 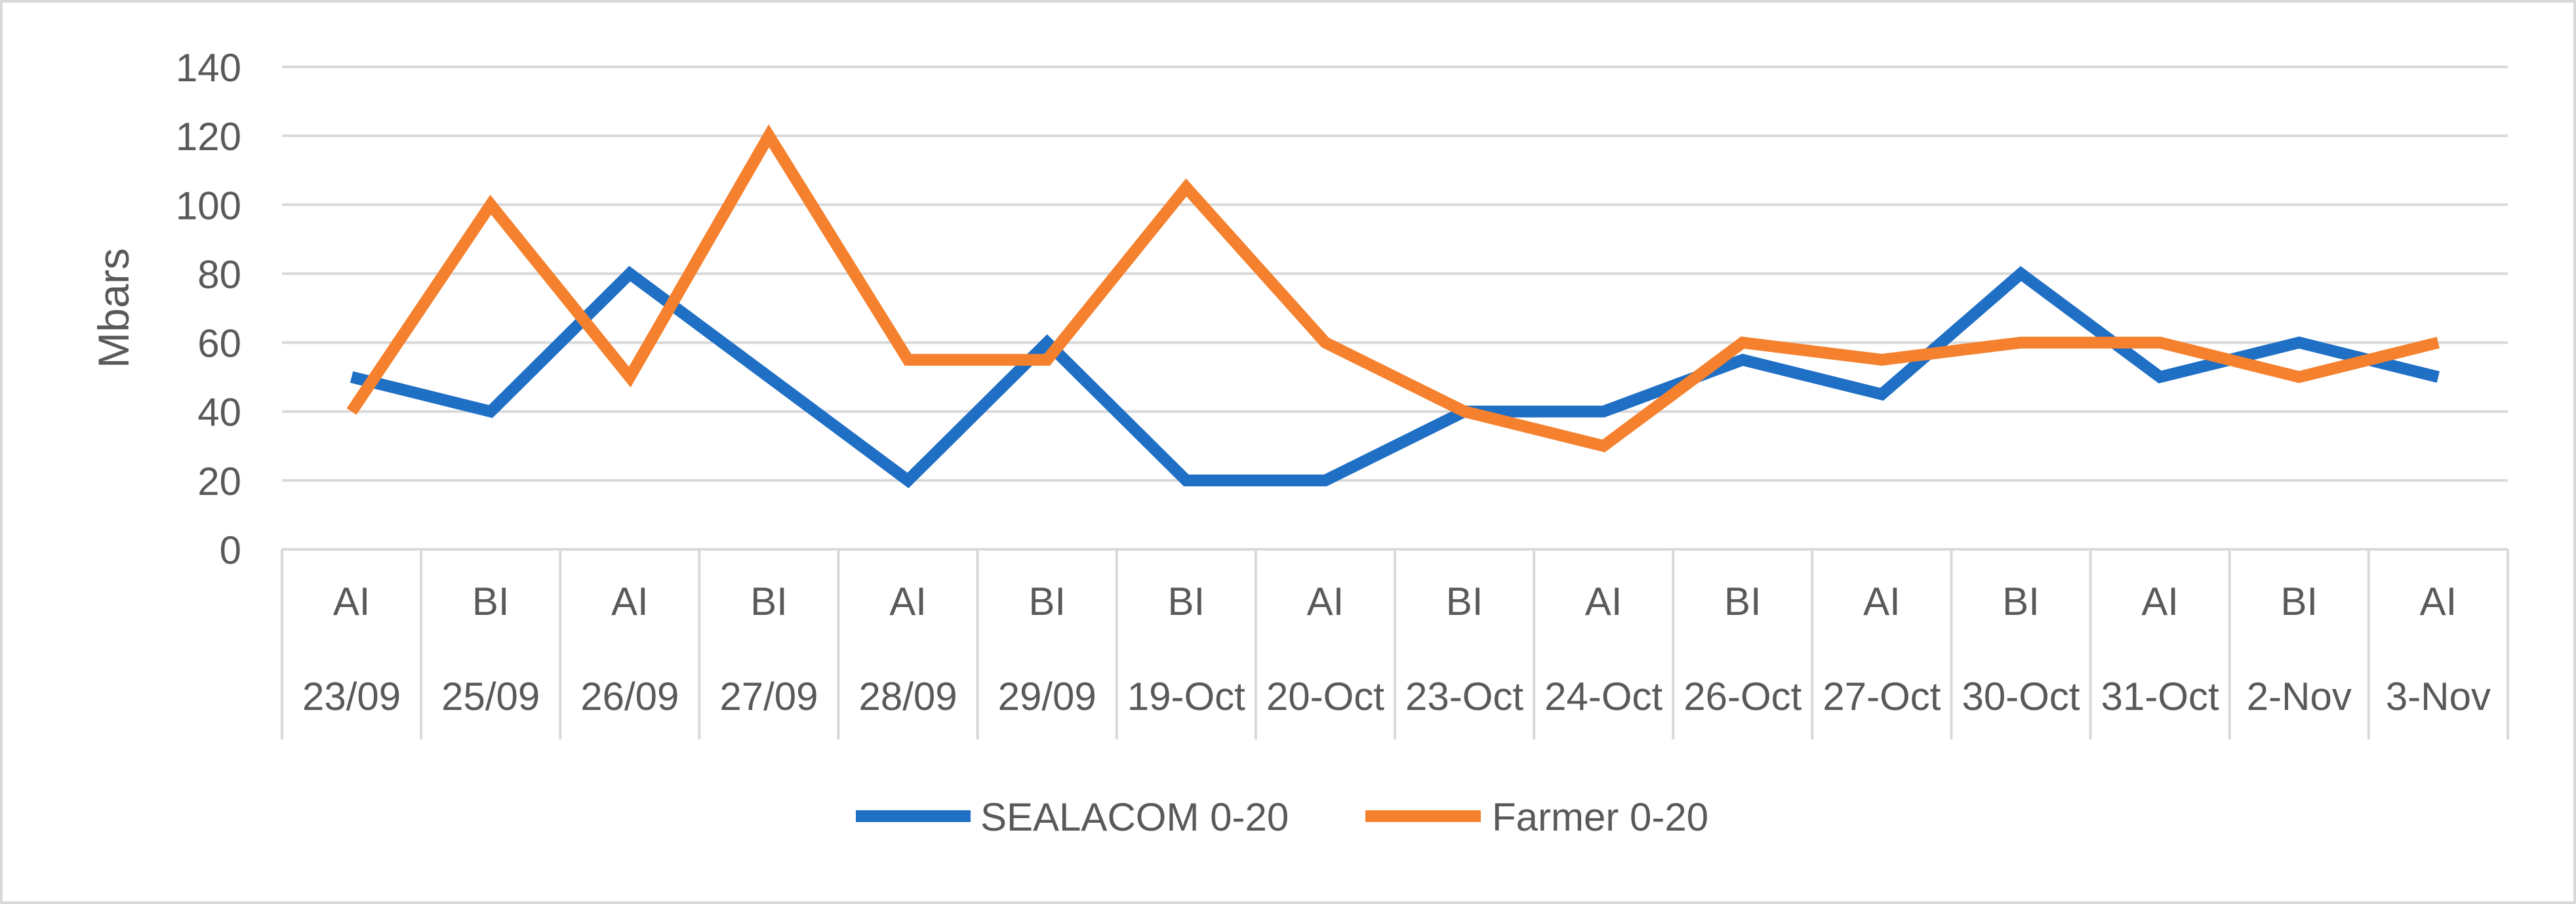 What do you see at coordinates (219, 344) in the screenshot?
I see `y-tick-label: 60` at bounding box center [219, 344].